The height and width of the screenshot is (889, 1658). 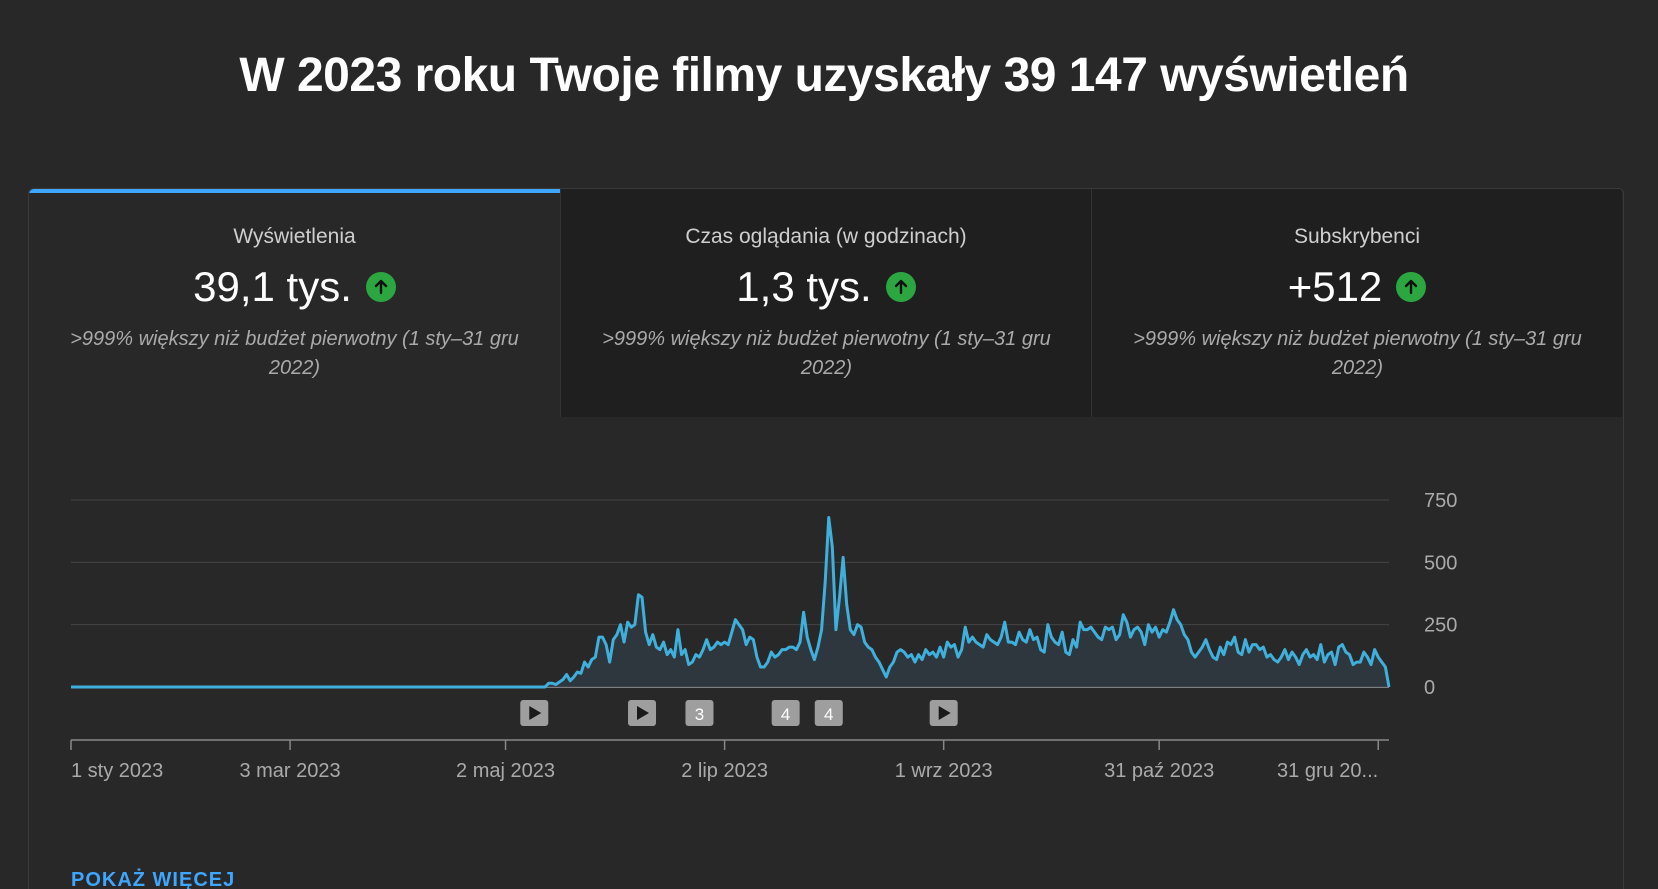 I want to click on y-tick-label: 750, so click(x=1440, y=501).